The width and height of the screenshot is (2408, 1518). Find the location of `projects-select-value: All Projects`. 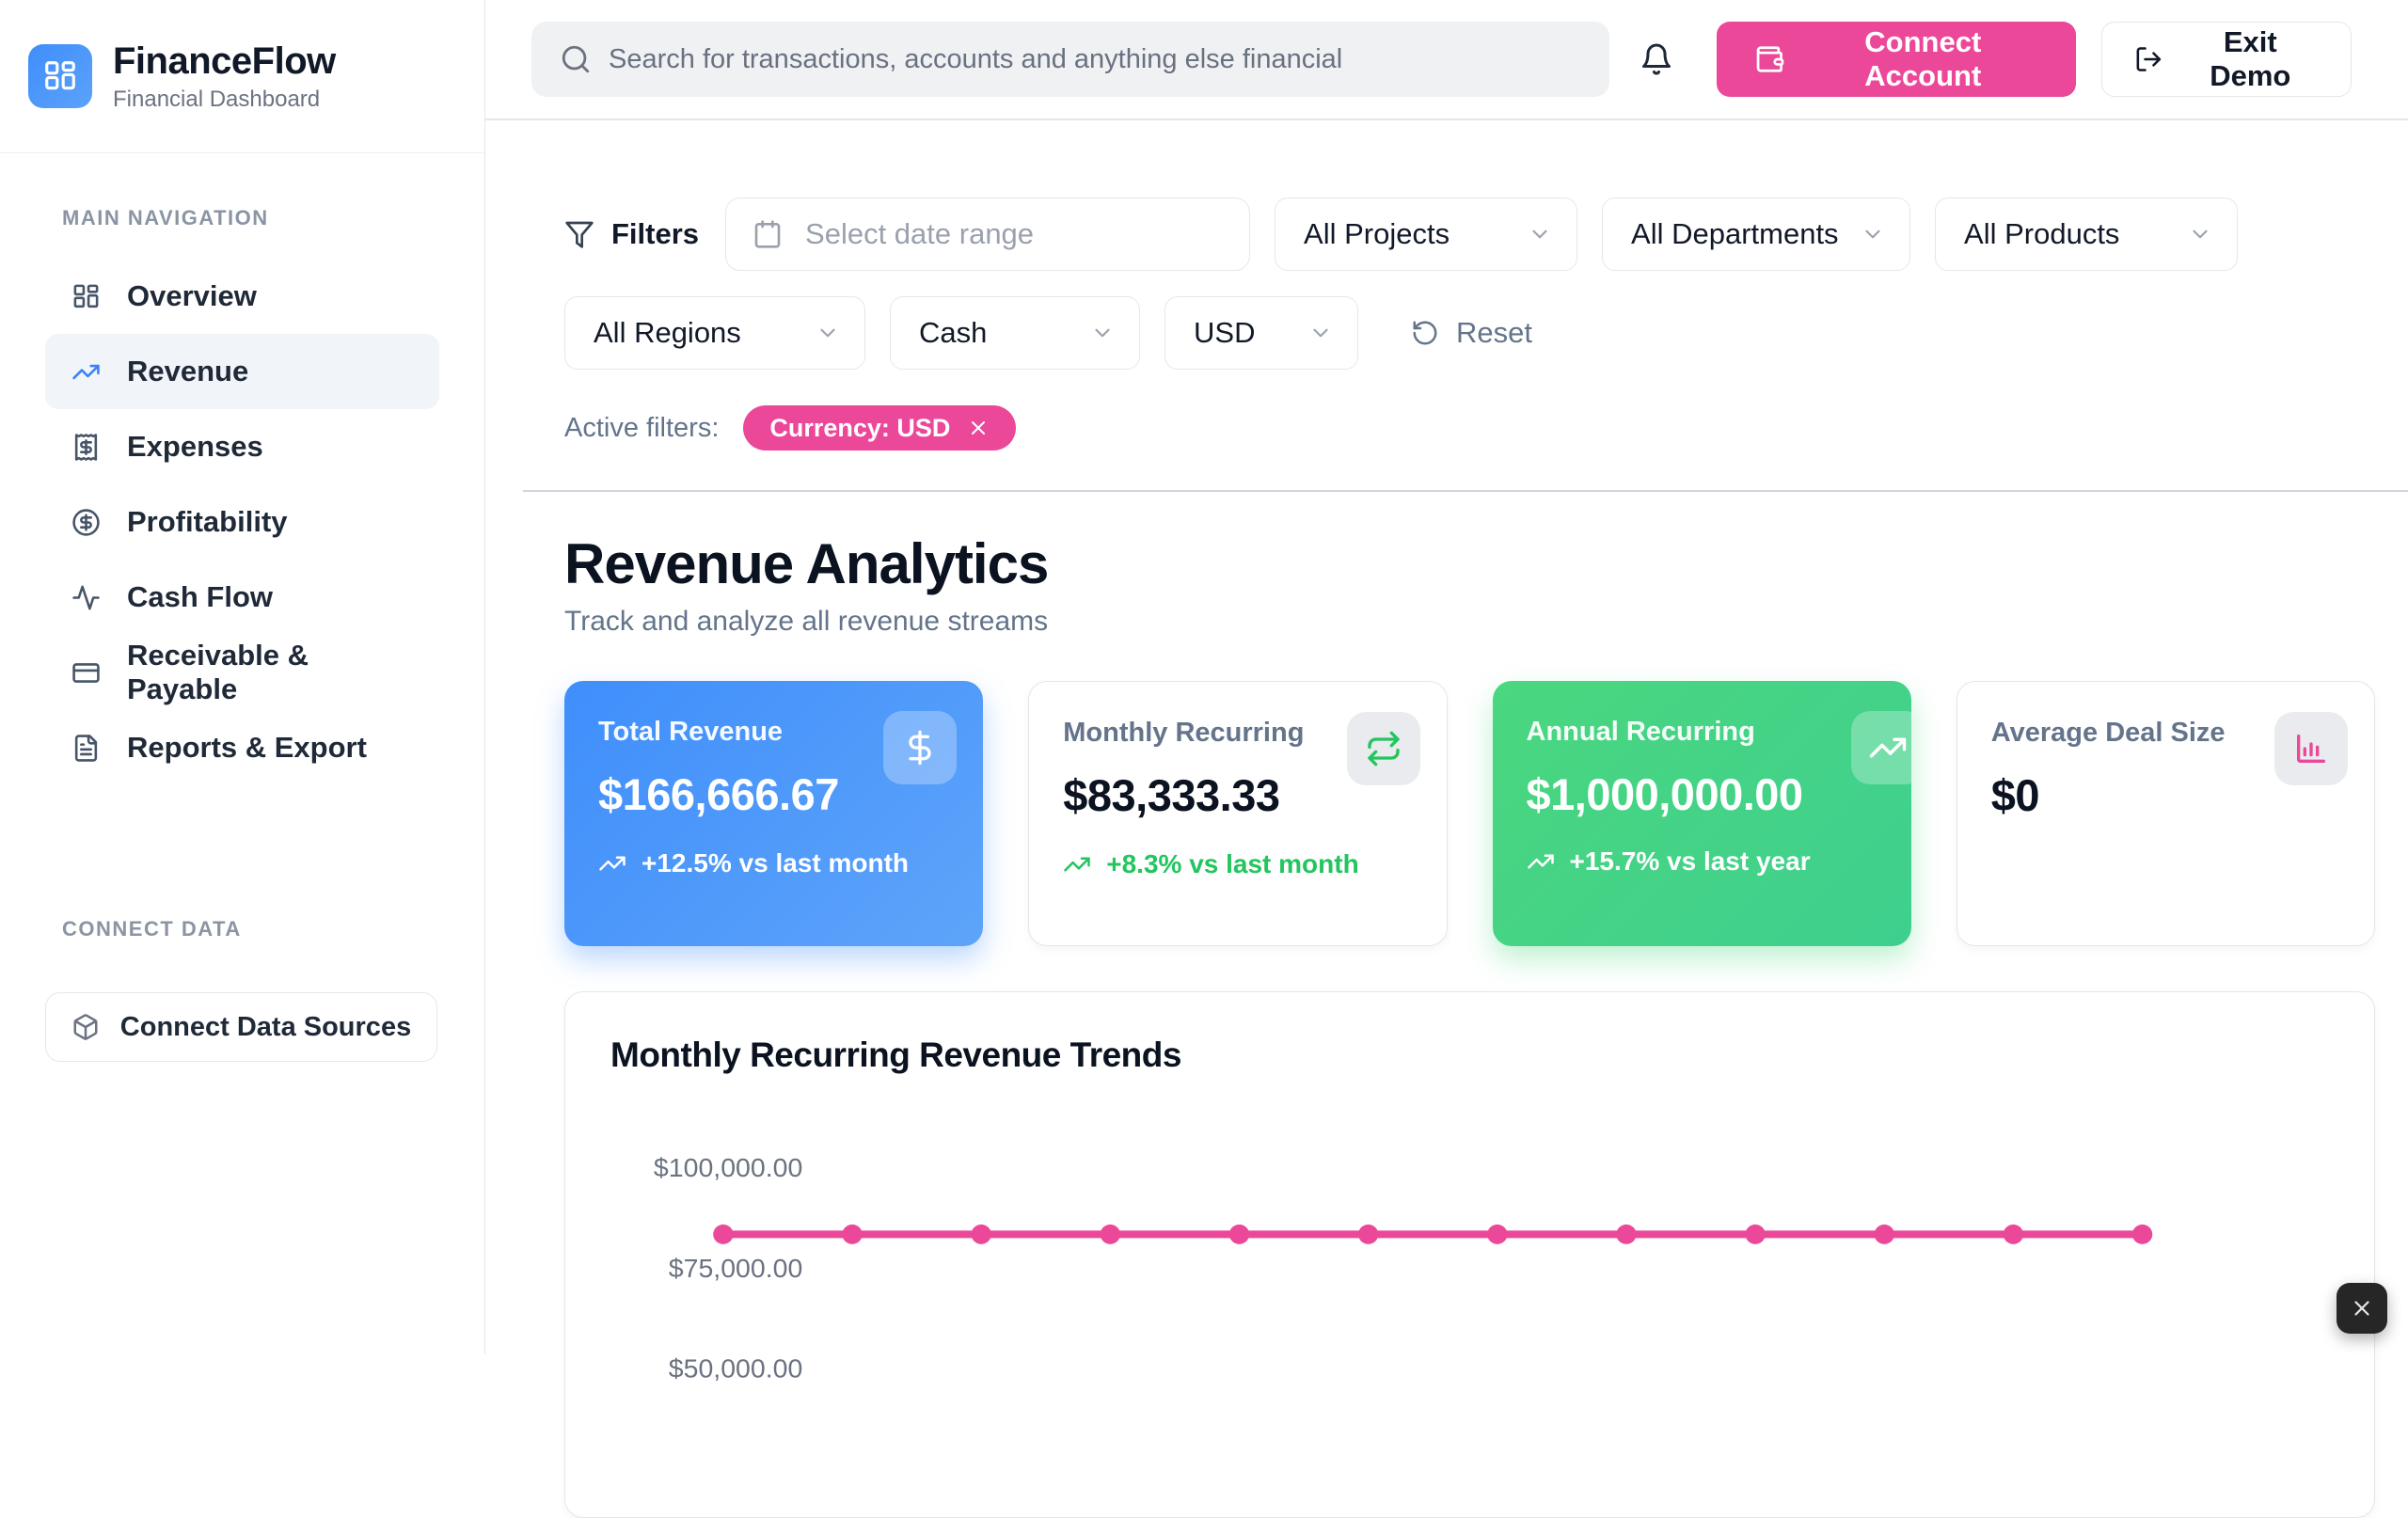

projects-select-value: All Projects is located at coordinates (1377, 234).